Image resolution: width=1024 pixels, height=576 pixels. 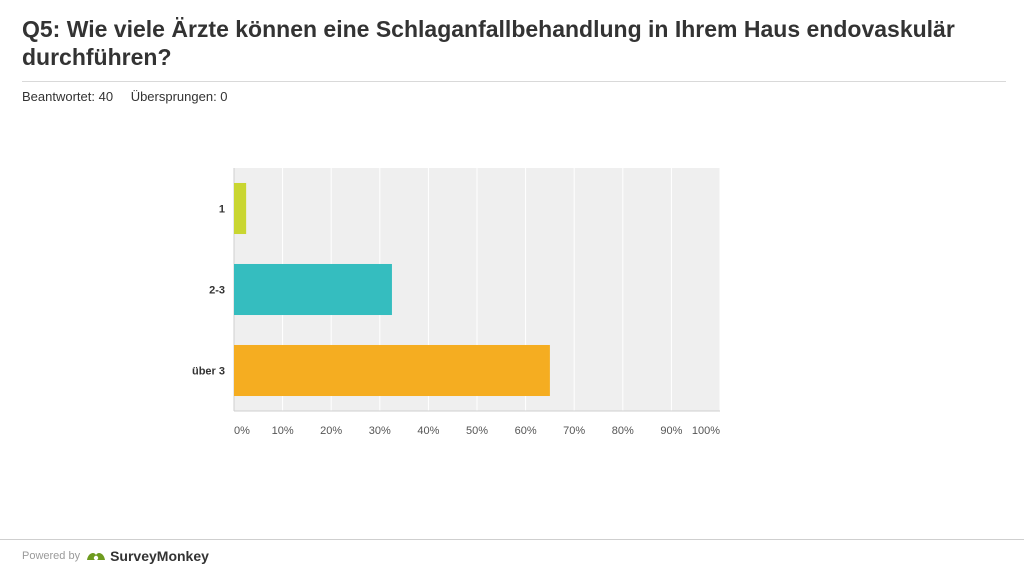 What do you see at coordinates (208, 372) in the screenshot?
I see `category-label: über 3` at bounding box center [208, 372].